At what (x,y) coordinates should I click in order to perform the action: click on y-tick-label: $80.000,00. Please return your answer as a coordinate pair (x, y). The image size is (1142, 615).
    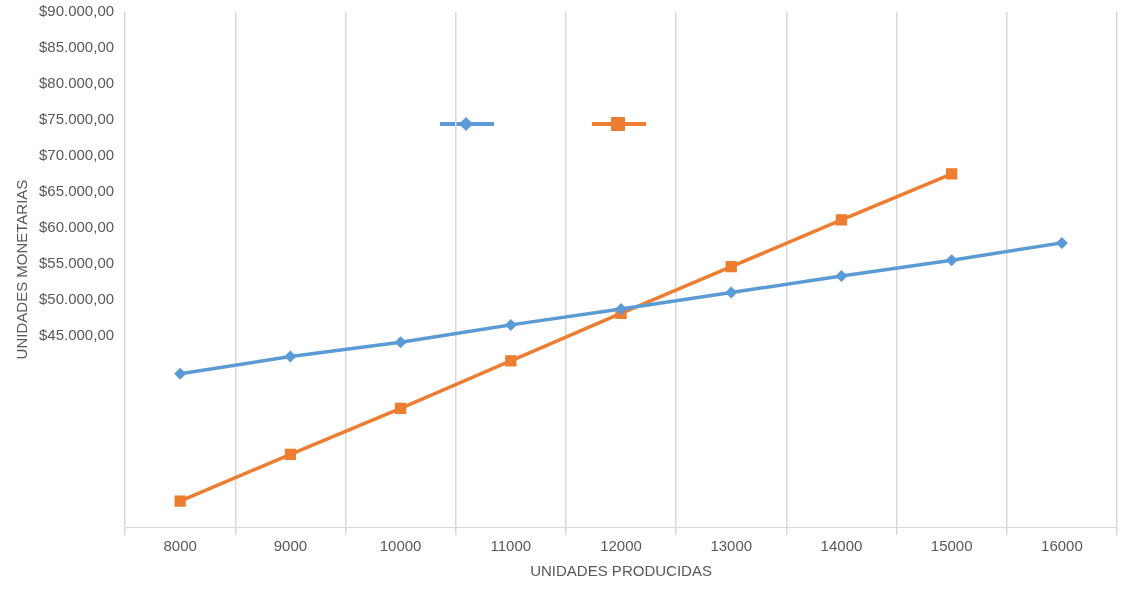
    Looking at the image, I should click on (77, 83).